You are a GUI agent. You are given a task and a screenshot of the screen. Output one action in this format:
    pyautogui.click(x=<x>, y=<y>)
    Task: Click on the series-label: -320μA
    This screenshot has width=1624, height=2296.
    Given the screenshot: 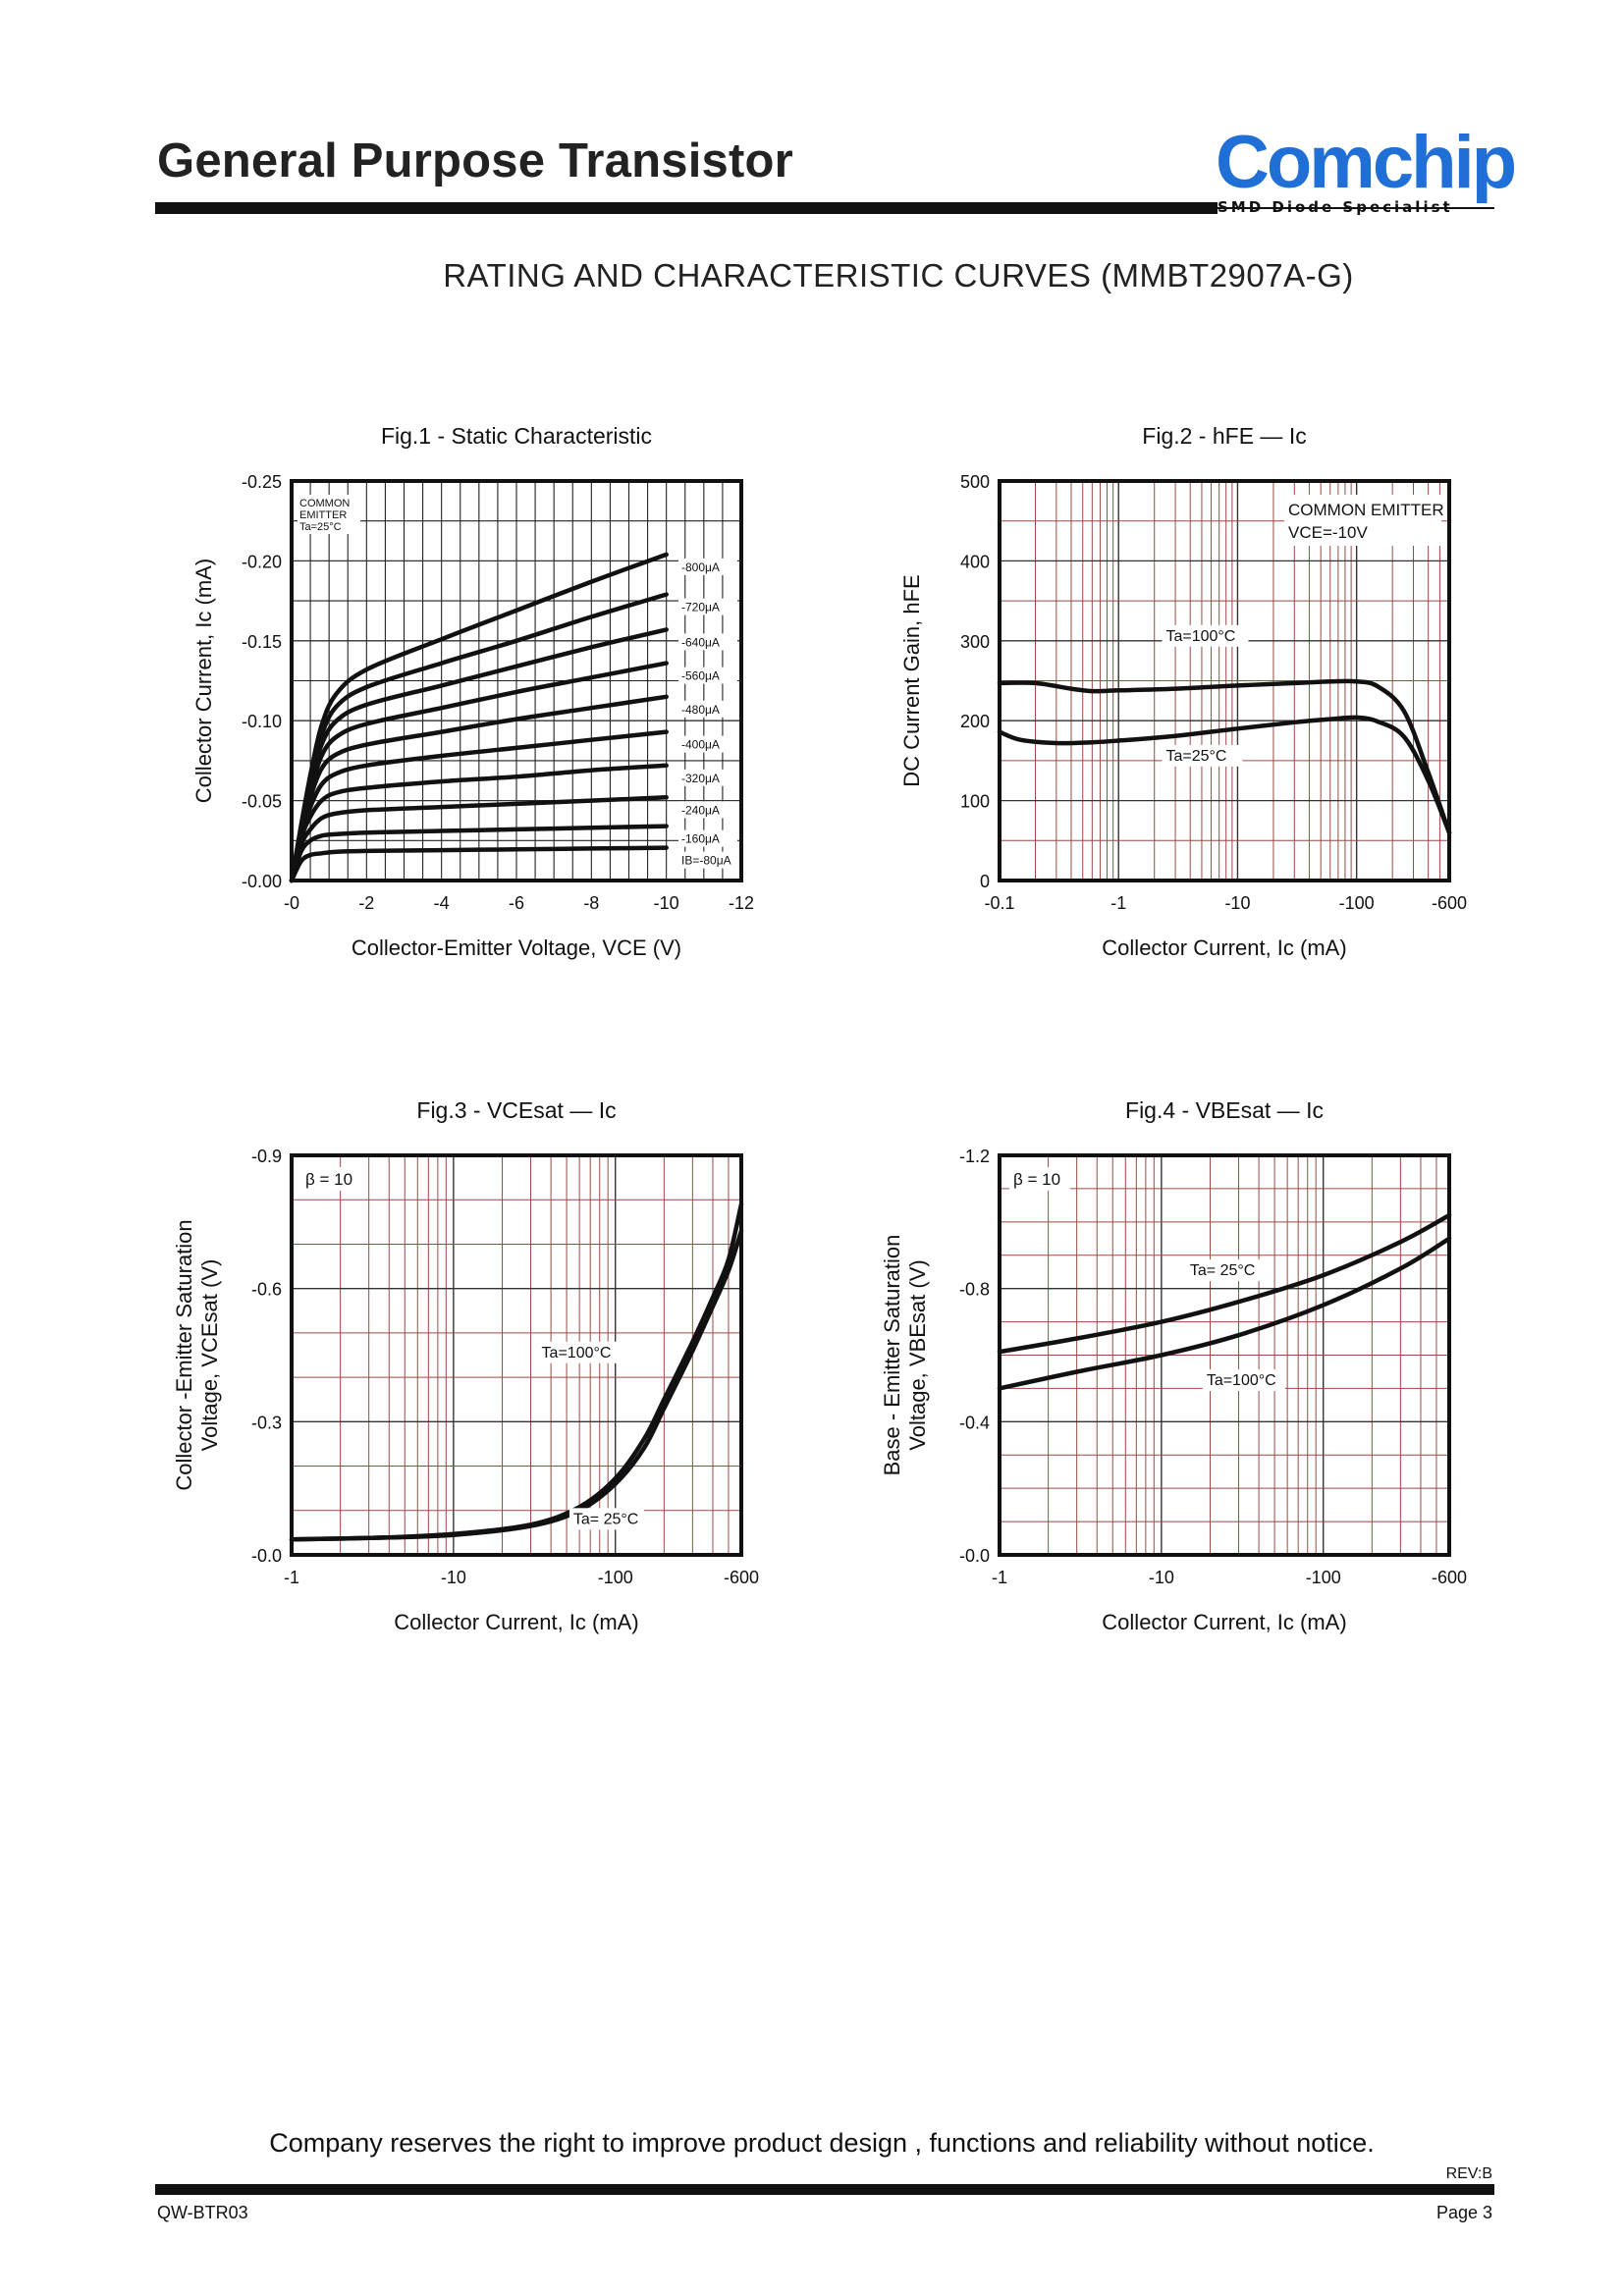 What is the action you would take?
    pyautogui.click(x=700, y=778)
    